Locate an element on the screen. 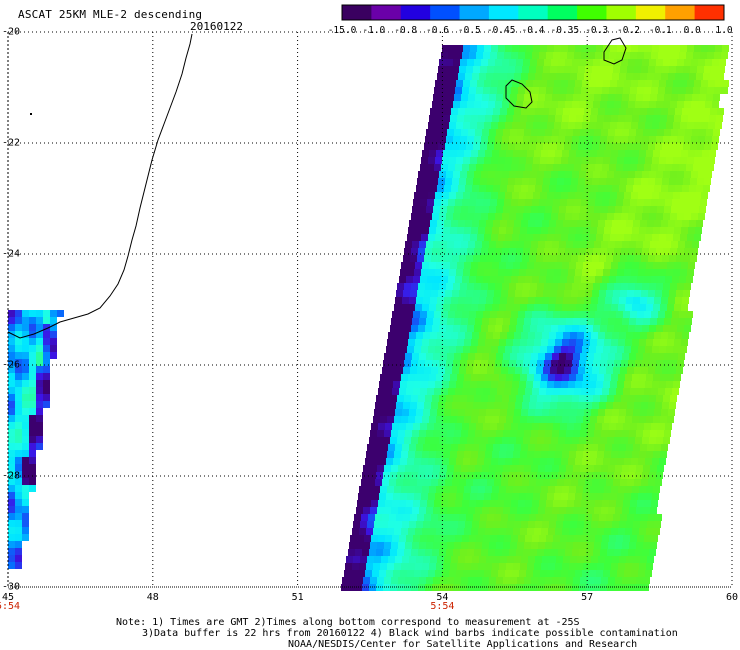 This screenshot has width=740, height=650. colorbar-tick-label: -15.0 is located at coordinates (342, 30).